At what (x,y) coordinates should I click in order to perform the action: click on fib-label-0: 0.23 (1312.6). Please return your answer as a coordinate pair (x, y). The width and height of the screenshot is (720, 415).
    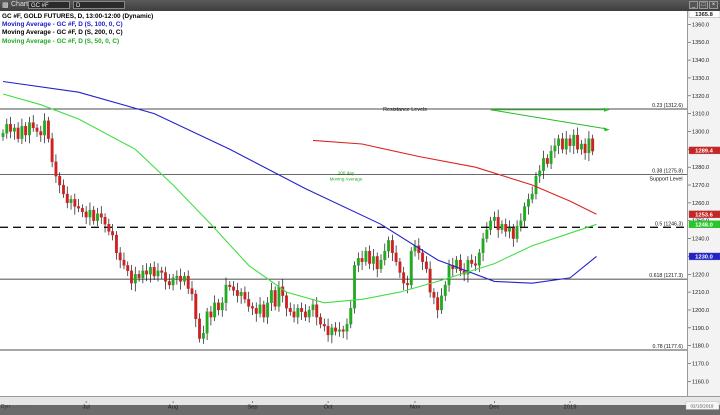
    Looking at the image, I should click on (667, 106).